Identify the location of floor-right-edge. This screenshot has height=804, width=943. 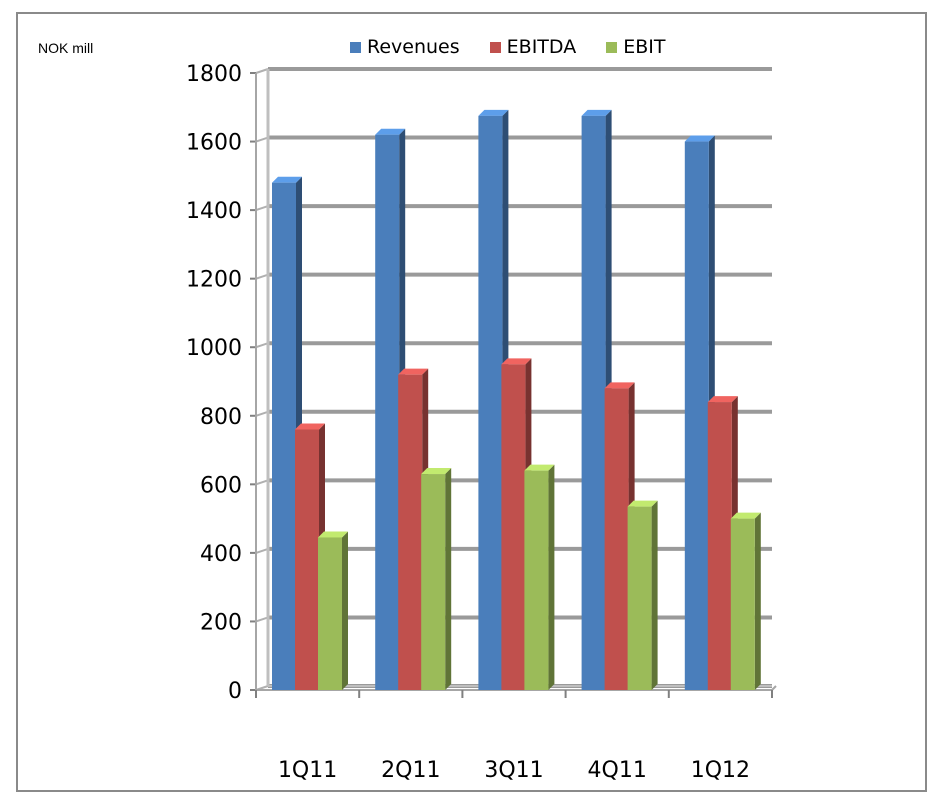
(774, 688).